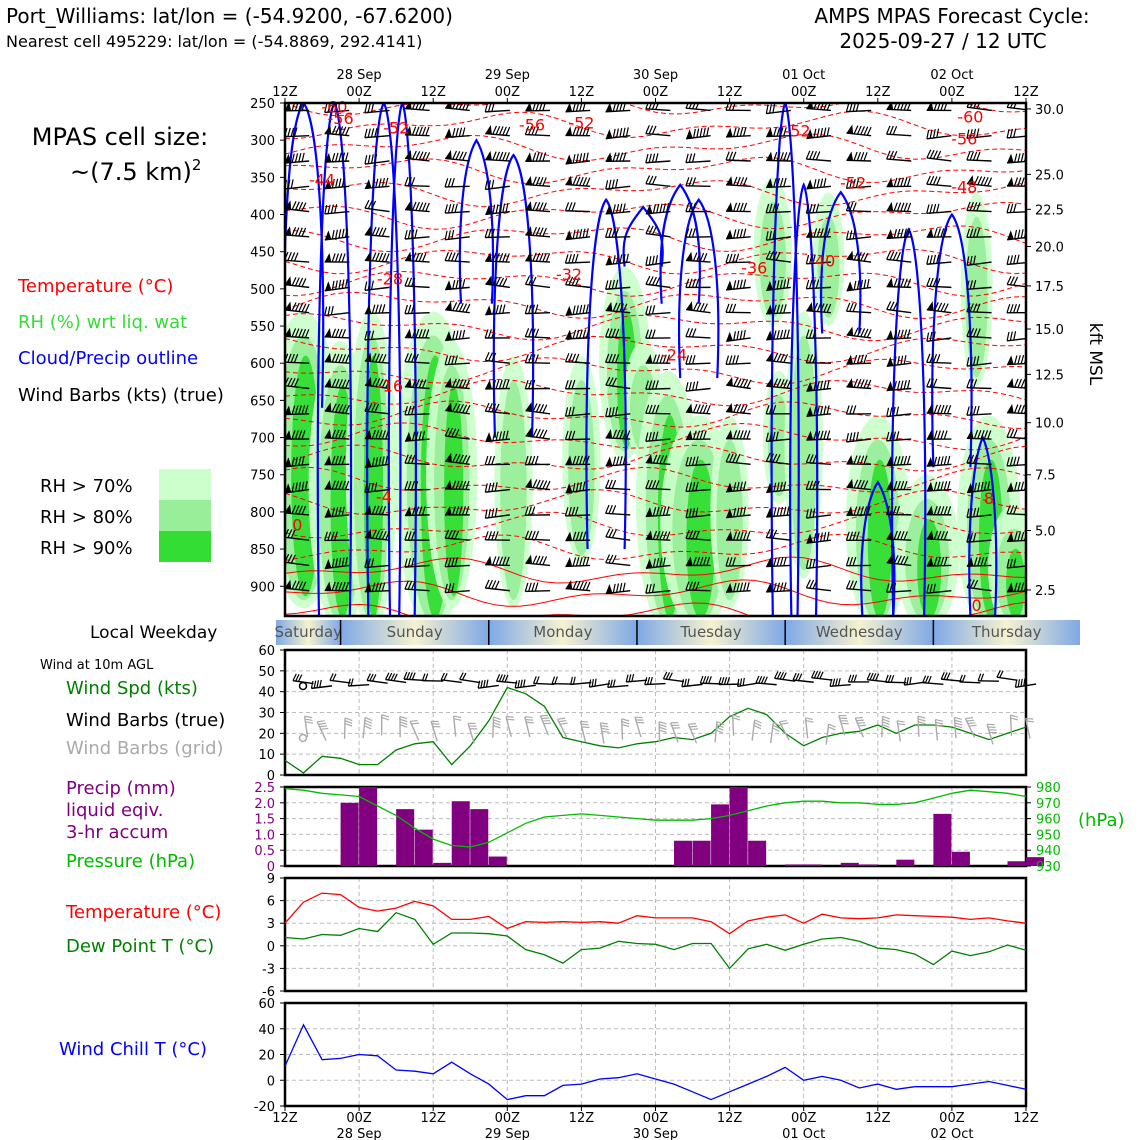 This screenshot has width=1140, height=1140. Describe the element at coordinates (359, 92) in the screenshot. I see `top-time-label: 00Z` at that location.